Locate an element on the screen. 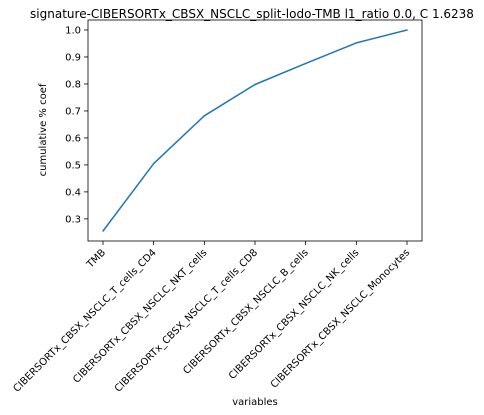 The image size is (484, 415). y-tick-label: 0.5 is located at coordinates (73, 165).